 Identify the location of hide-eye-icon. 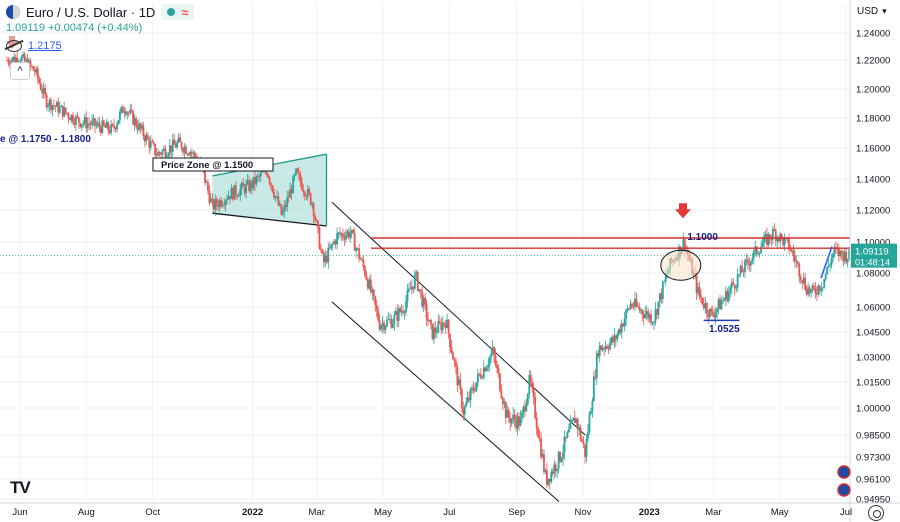
(14, 46).